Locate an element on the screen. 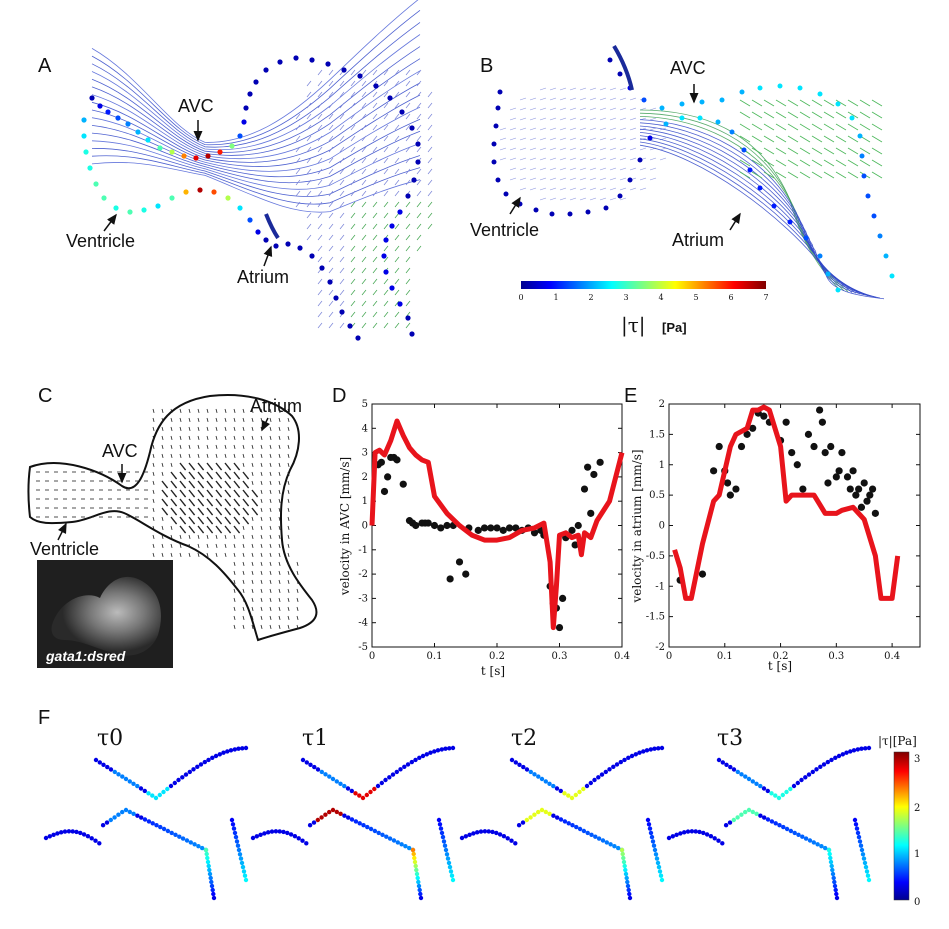  panel-a-boundary-points is located at coordinates (251, 198).